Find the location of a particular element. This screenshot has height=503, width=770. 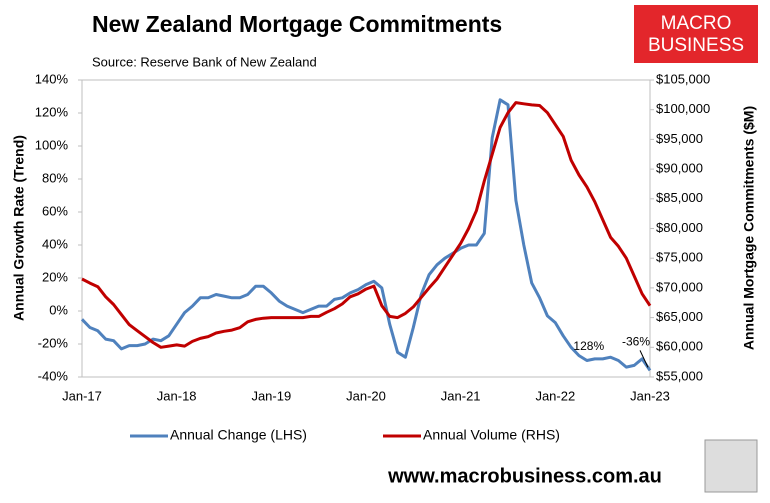

y-tick-label: 60% is located at coordinates (55, 210).